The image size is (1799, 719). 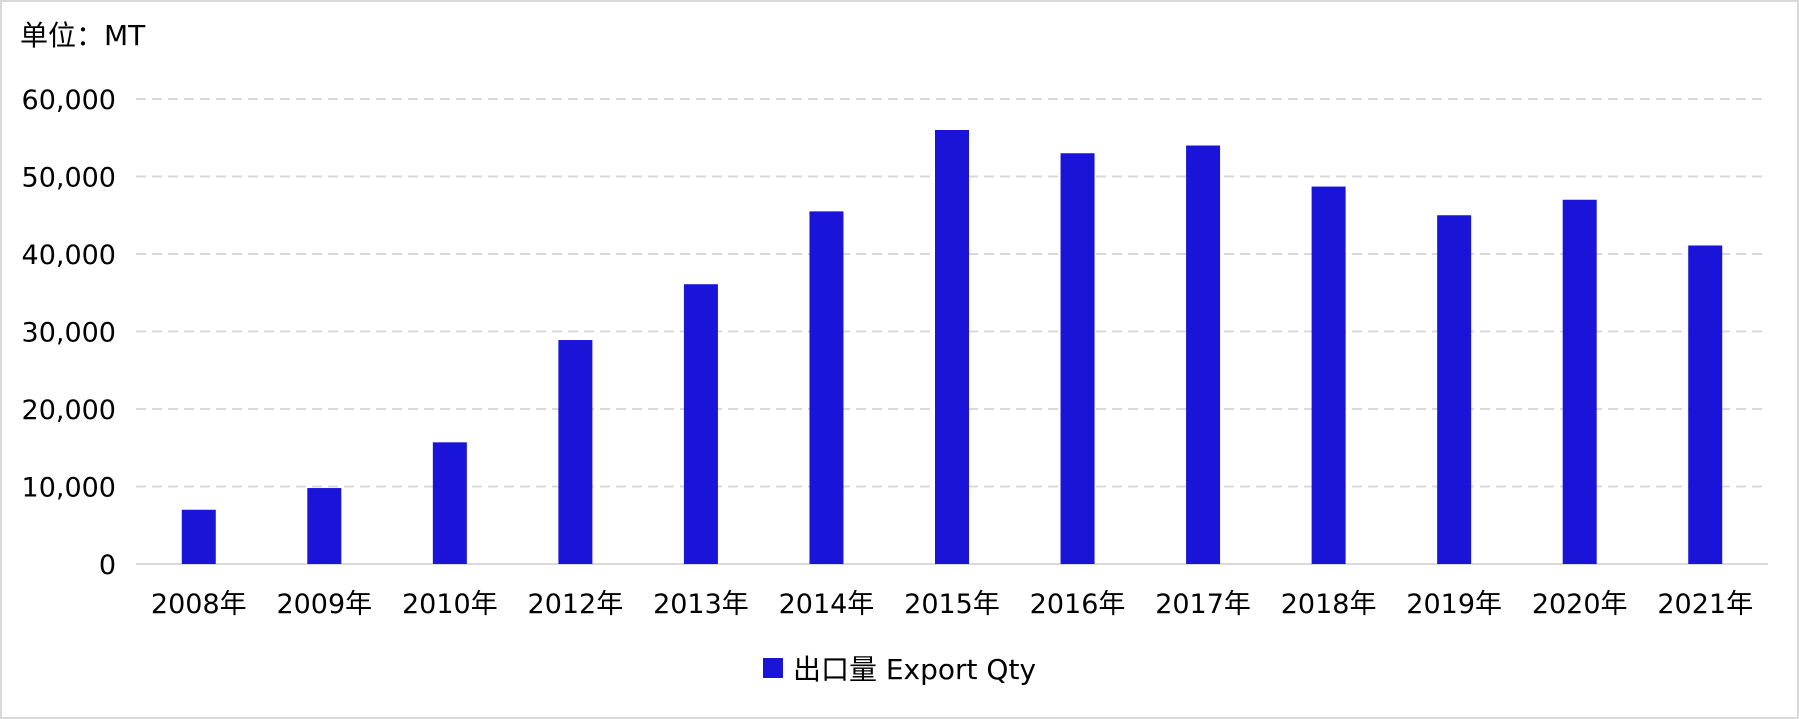 What do you see at coordinates (83, 35) in the screenshot?
I see `unit-label: 单位：MT` at bounding box center [83, 35].